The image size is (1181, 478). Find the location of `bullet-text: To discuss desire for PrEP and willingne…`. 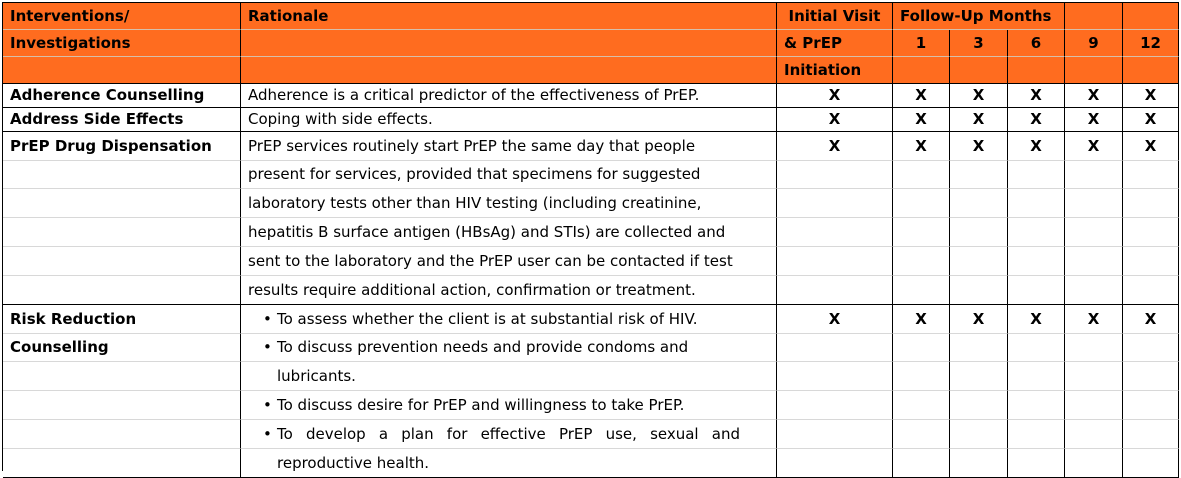

bullet-text: To discuss desire for PrEP and willingne… is located at coordinates (481, 404).